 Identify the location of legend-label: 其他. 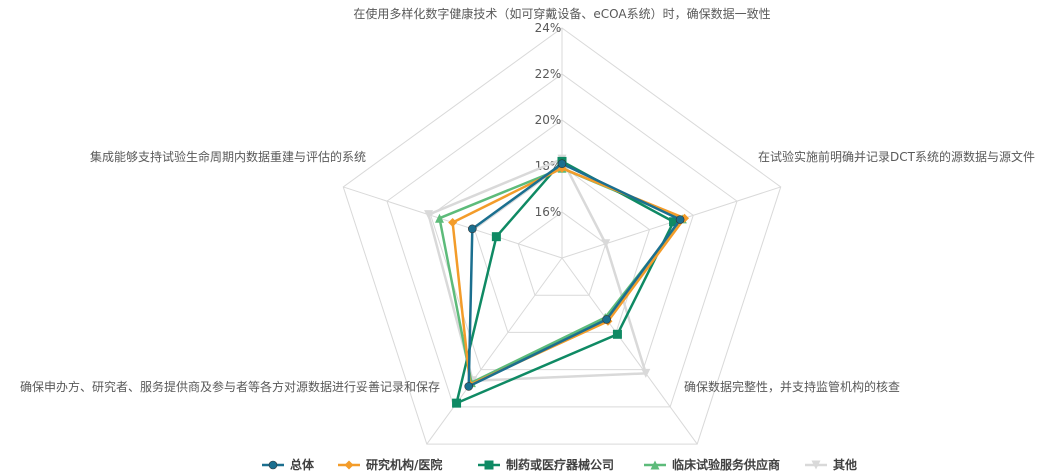
(845, 464).